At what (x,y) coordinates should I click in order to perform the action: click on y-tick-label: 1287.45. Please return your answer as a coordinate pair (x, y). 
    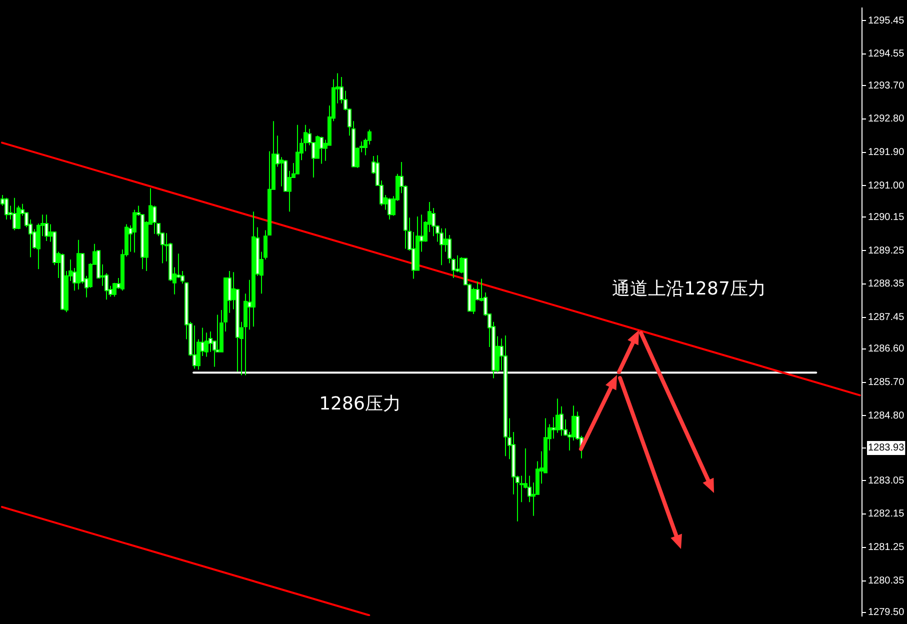
    Looking at the image, I should click on (886, 318).